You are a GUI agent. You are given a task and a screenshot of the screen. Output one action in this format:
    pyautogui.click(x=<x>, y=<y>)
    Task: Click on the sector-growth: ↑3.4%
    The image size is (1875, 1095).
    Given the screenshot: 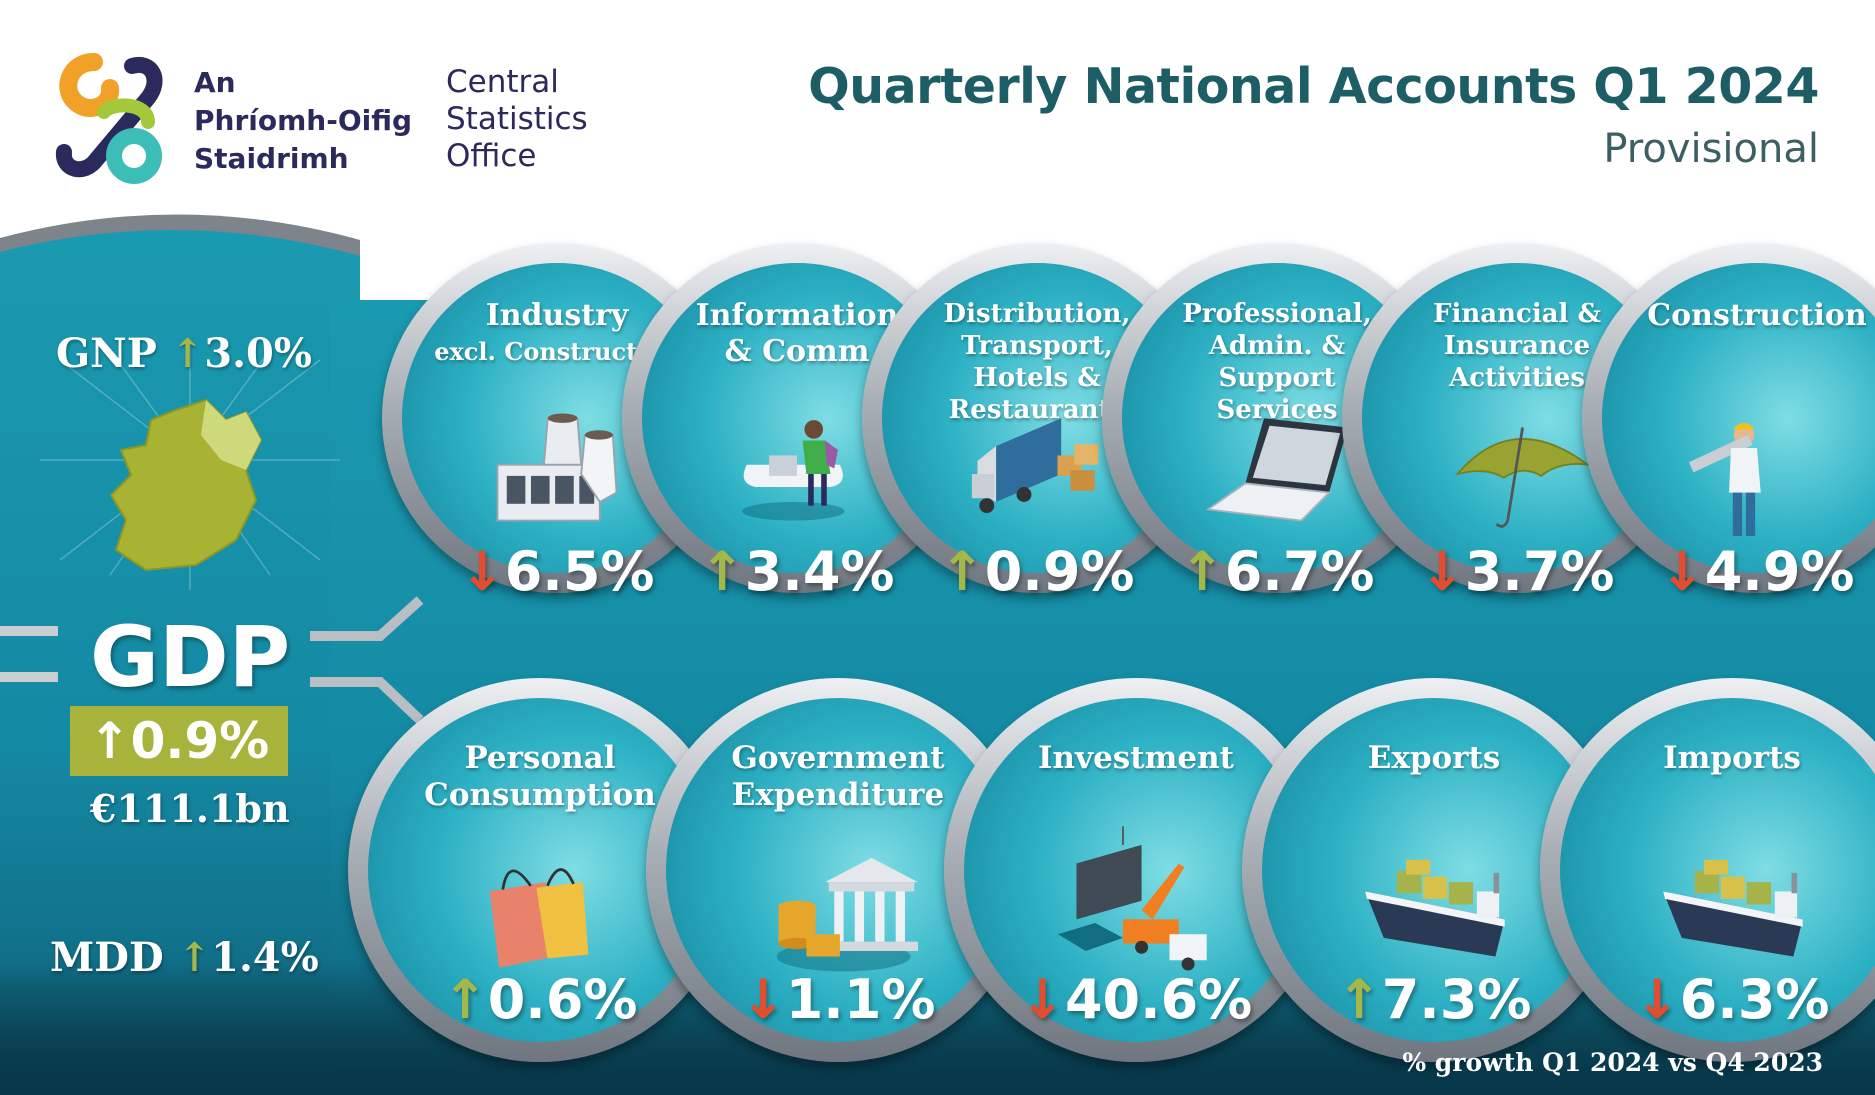 What is the action you would take?
    pyautogui.click(x=797, y=571)
    